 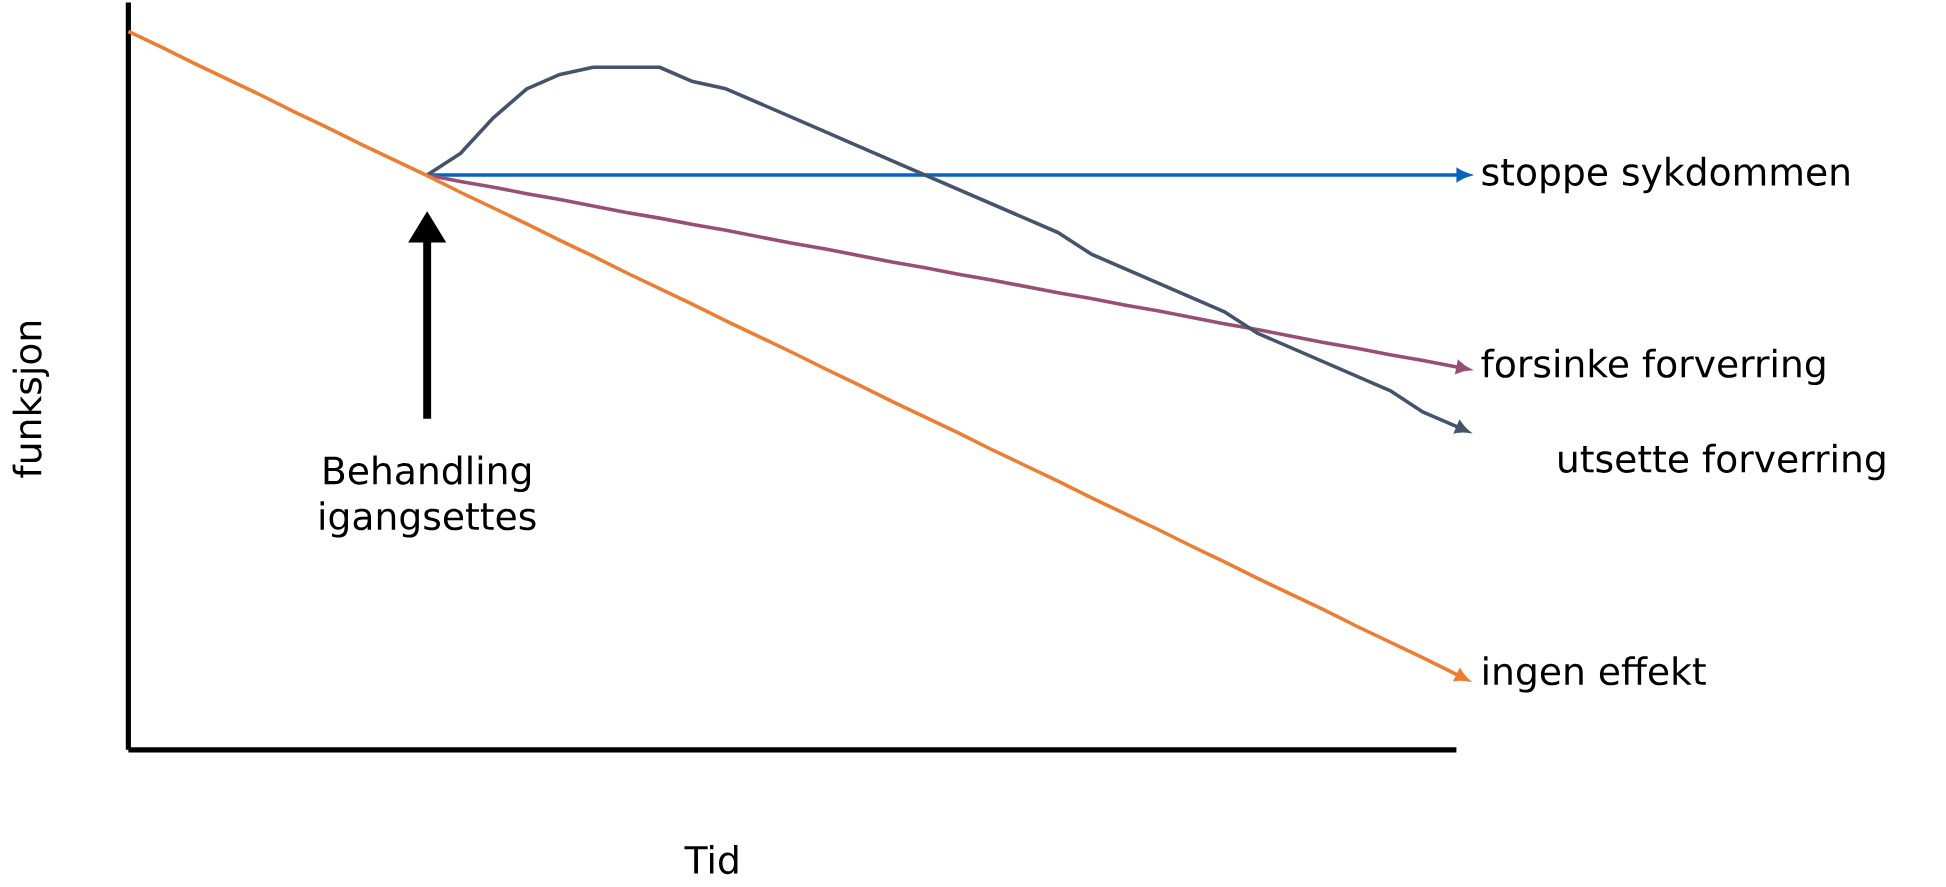 I want to click on series-label: stoppe sykdommen, so click(x=1665, y=175).